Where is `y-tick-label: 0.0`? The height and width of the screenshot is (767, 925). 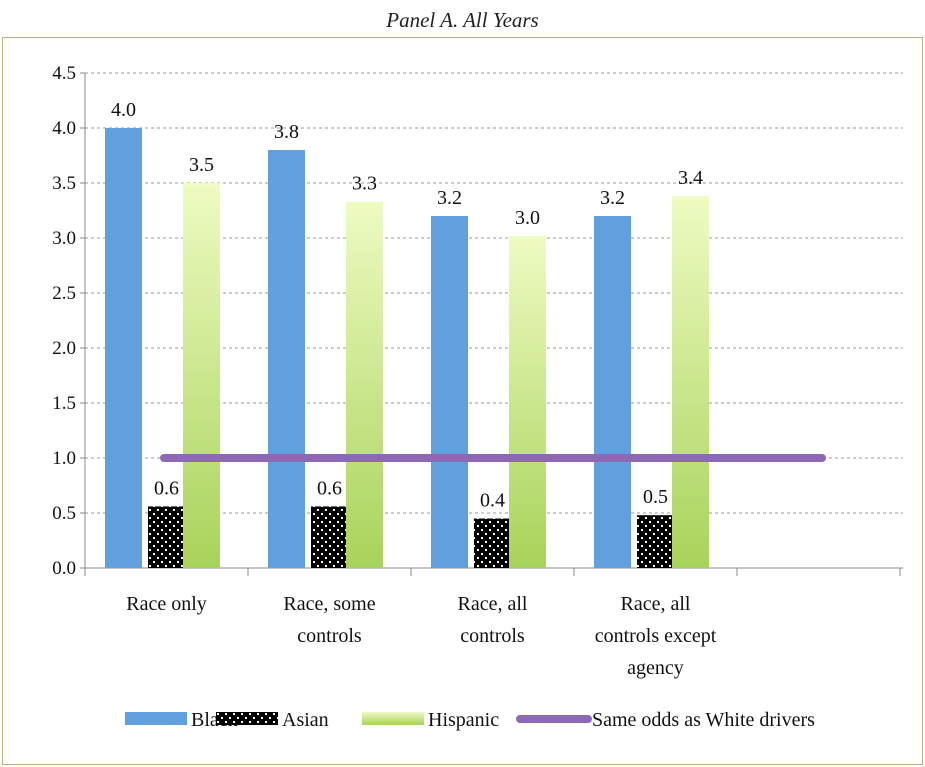
y-tick-label: 0.0 is located at coordinates (64, 568).